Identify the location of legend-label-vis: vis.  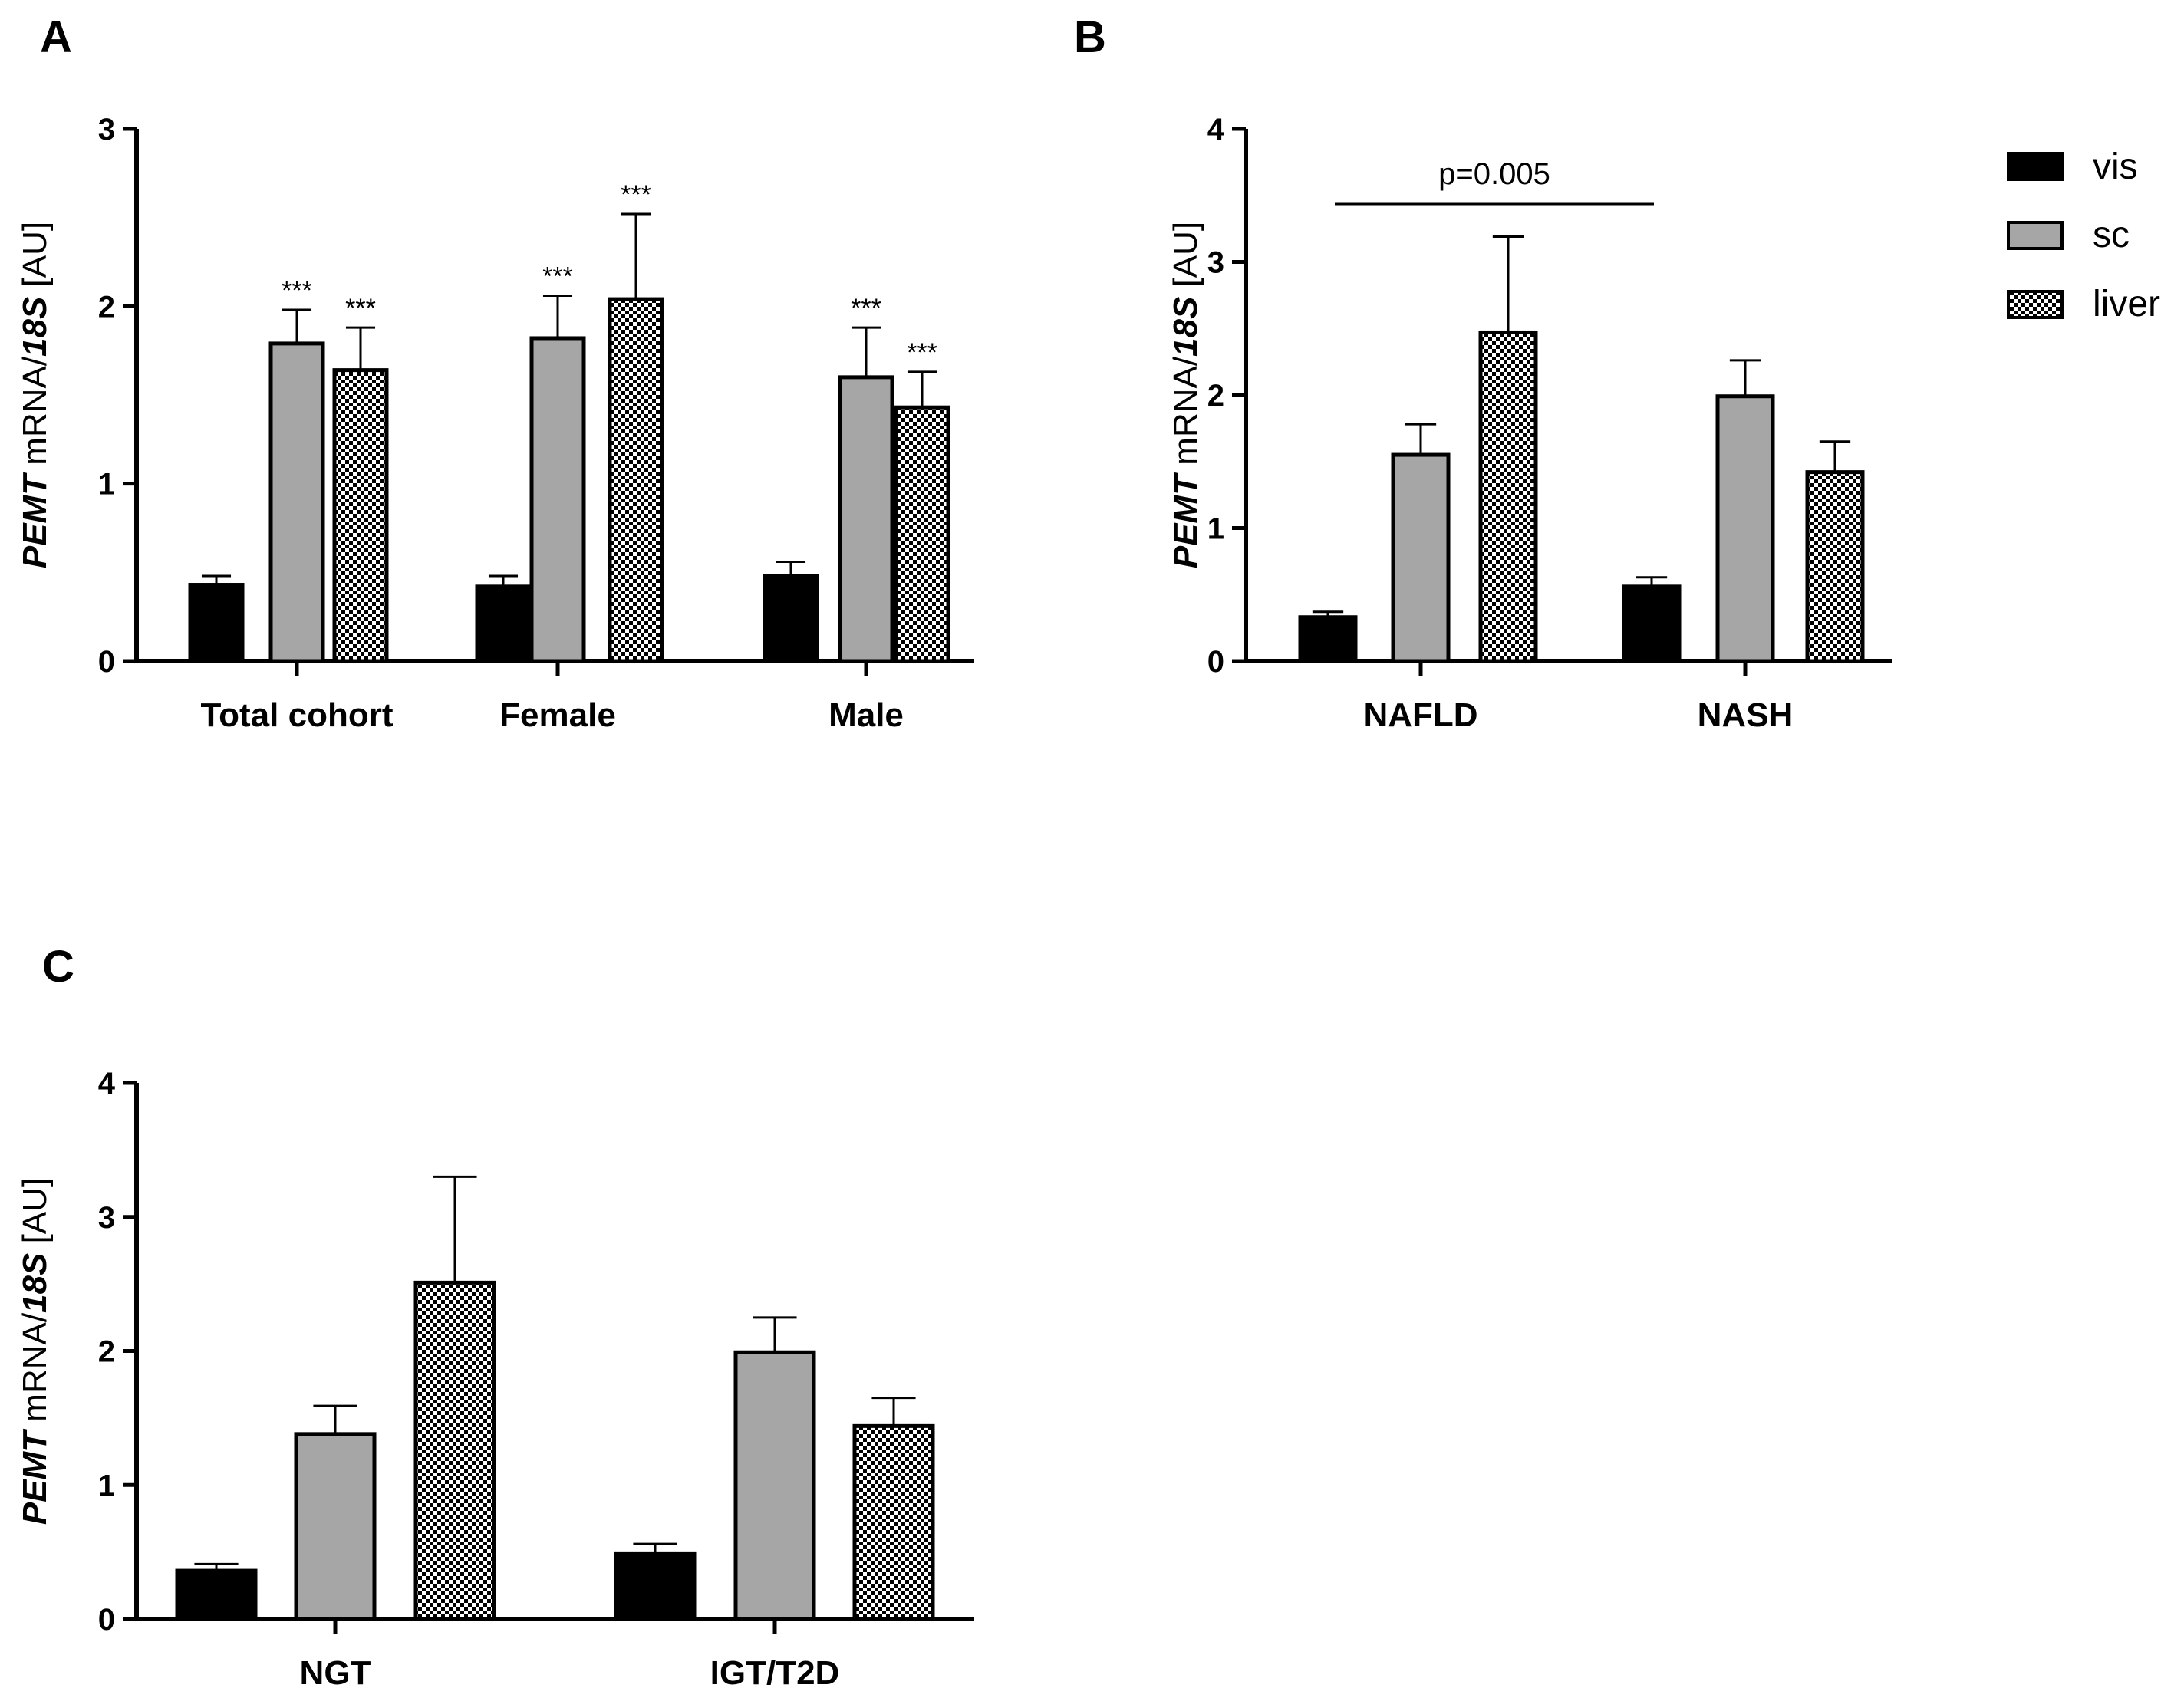
(2115, 166).